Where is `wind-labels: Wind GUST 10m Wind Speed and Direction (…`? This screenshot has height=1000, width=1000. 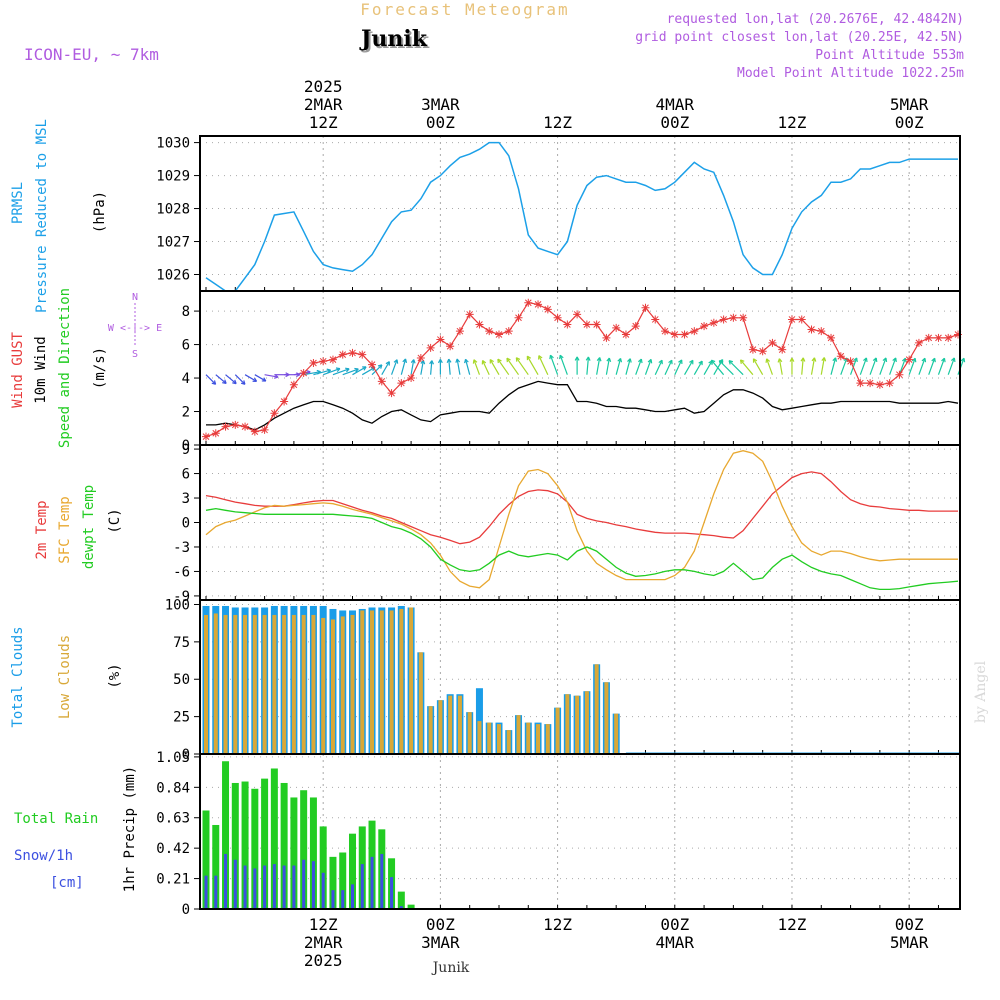
wind-labels: Wind GUST 10m Wind Speed and Direction (… is located at coordinates (86, 368).